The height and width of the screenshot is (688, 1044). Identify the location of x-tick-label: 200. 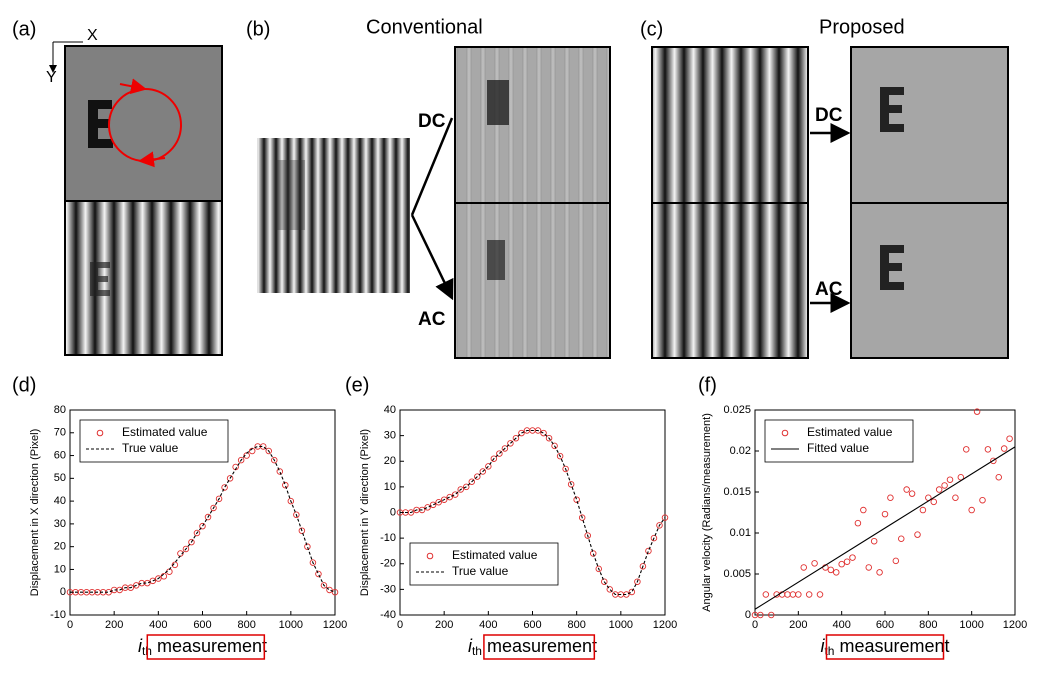
(444, 625).